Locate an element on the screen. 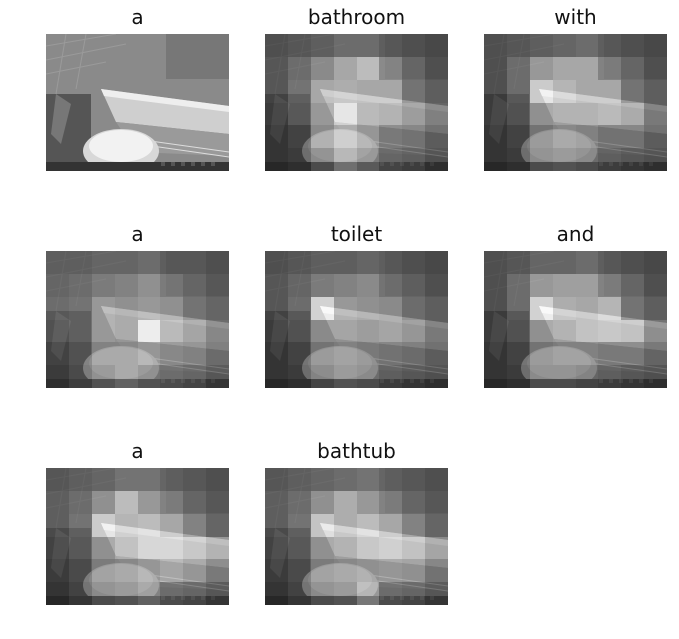 The image size is (679, 639). caption-word: with is located at coordinates (575, 17).